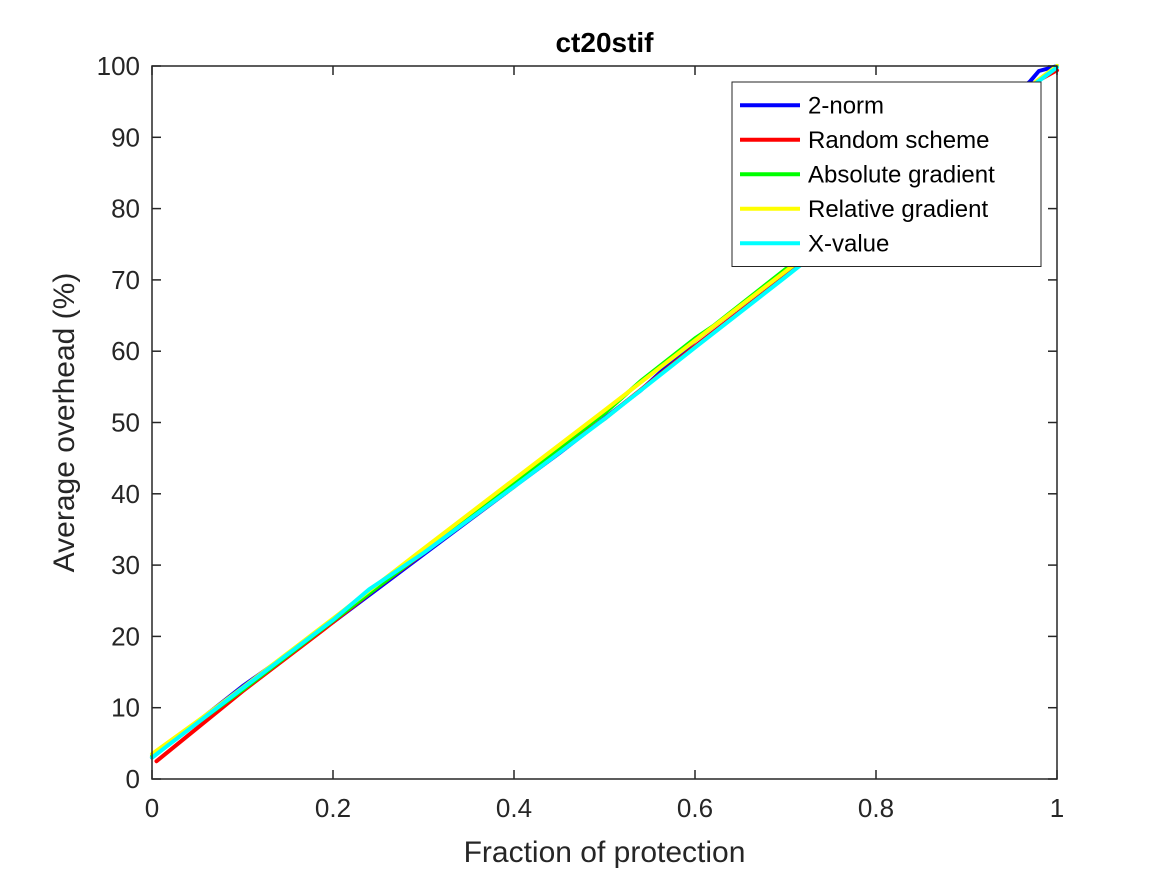  What do you see at coordinates (604, 808) in the screenshot?
I see `x-tick-labels: 0 0.2 0.4 0.6 0.8 1` at bounding box center [604, 808].